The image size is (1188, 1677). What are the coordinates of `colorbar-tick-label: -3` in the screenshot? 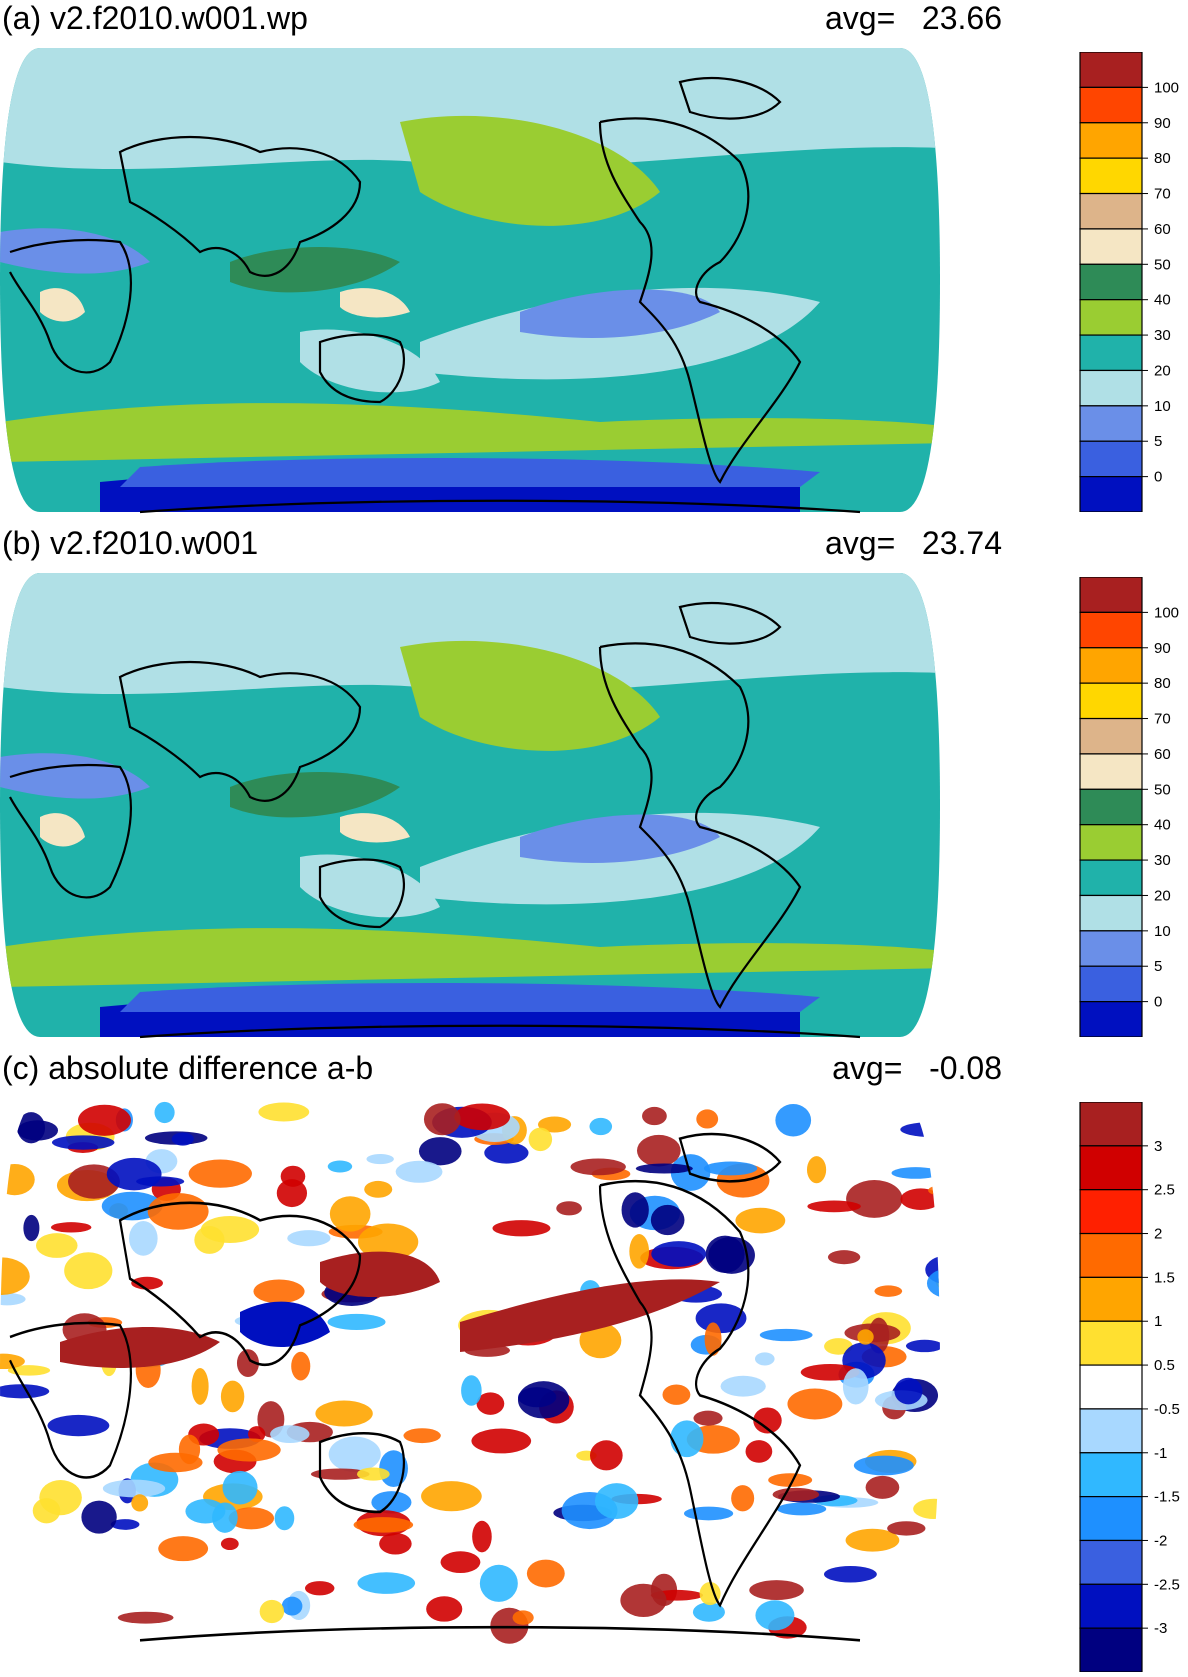 It's located at (1160, 1628).